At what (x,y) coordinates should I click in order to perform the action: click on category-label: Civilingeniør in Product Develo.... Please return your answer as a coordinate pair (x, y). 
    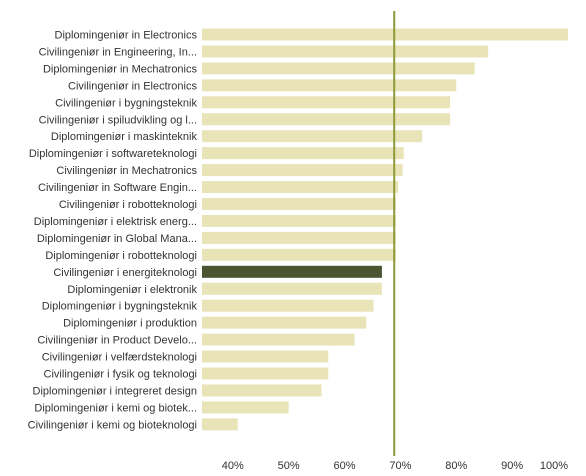
    Looking at the image, I should click on (117, 341).